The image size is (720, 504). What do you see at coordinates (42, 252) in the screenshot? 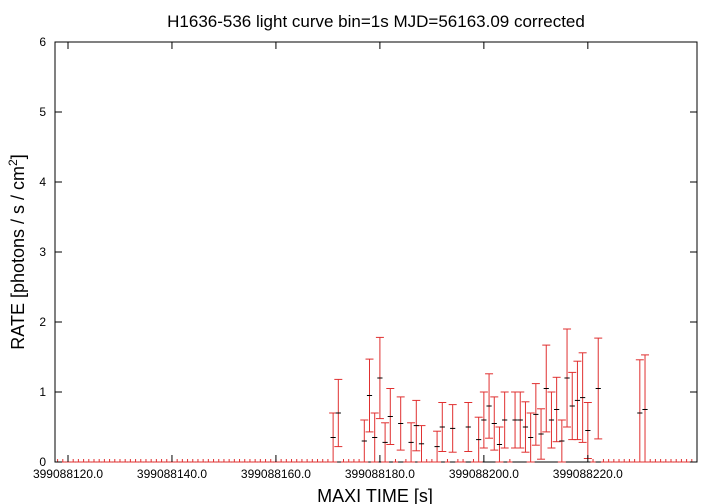
I see `y-tick-label: 3` at bounding box center [42, 252].